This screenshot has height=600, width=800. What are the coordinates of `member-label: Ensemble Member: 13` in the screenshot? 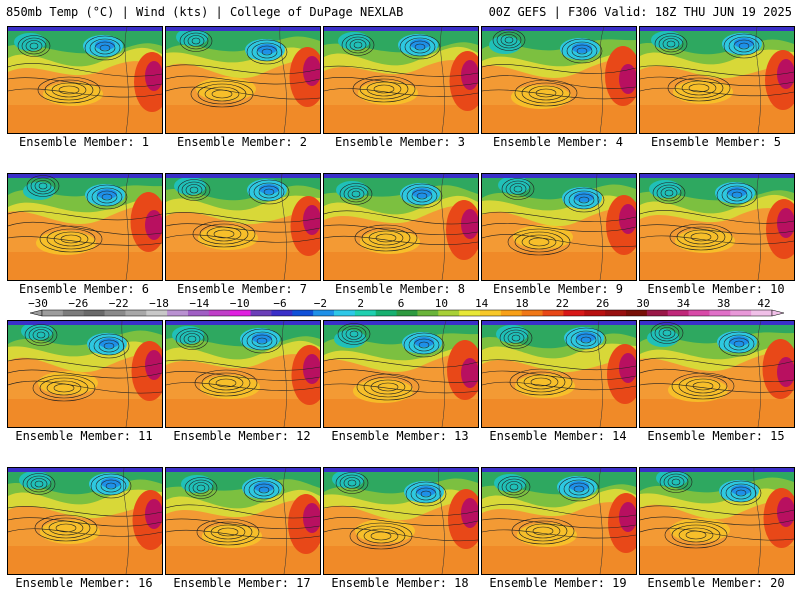 It's located at (400, 436).